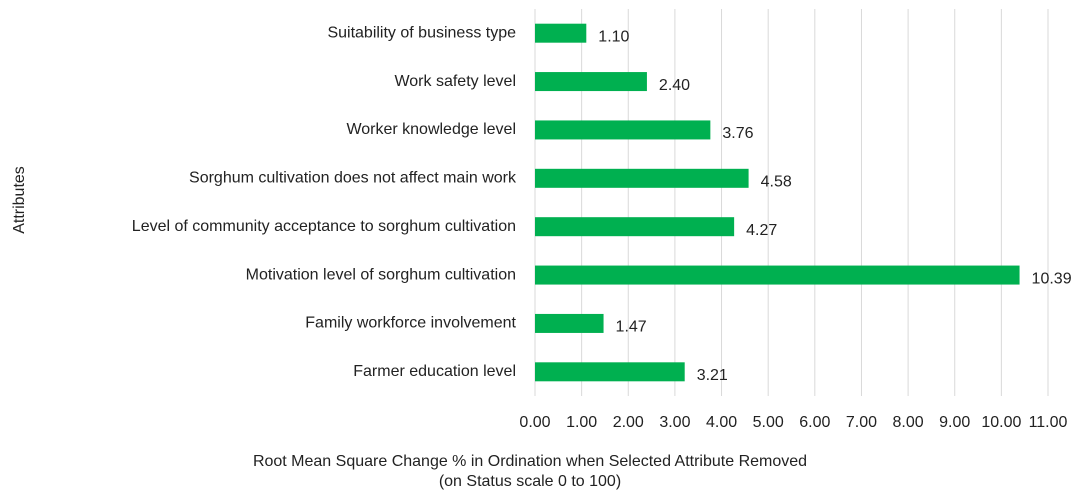 The height and width of the screenshot is (494, 1092). I want to click on x-tick-label: 5.00, so click(768, 422).